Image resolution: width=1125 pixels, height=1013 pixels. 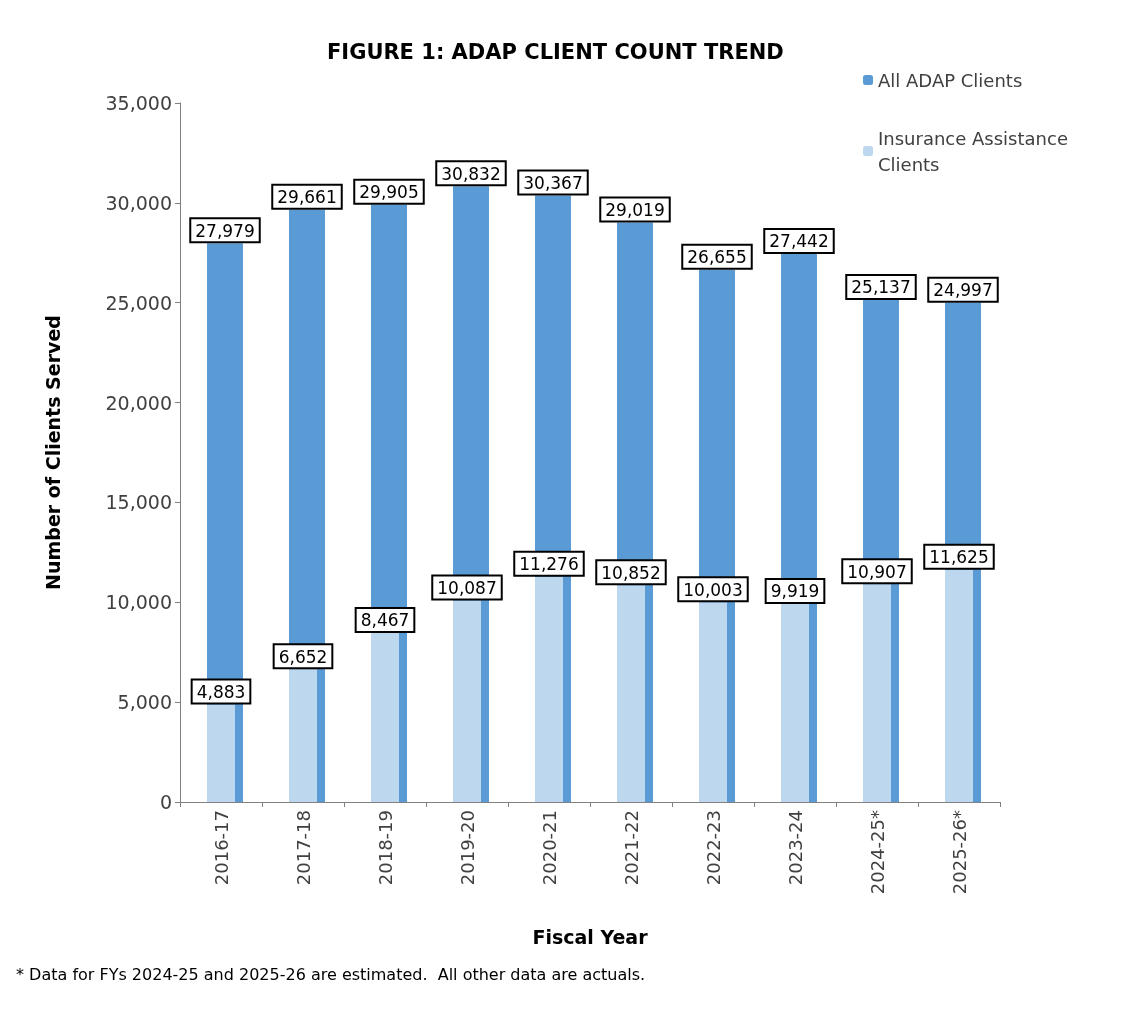 What do you see at coordinates (717, 257) in the screenshot?
I see `data-label: 26,655` at bounding box center [717, 257].